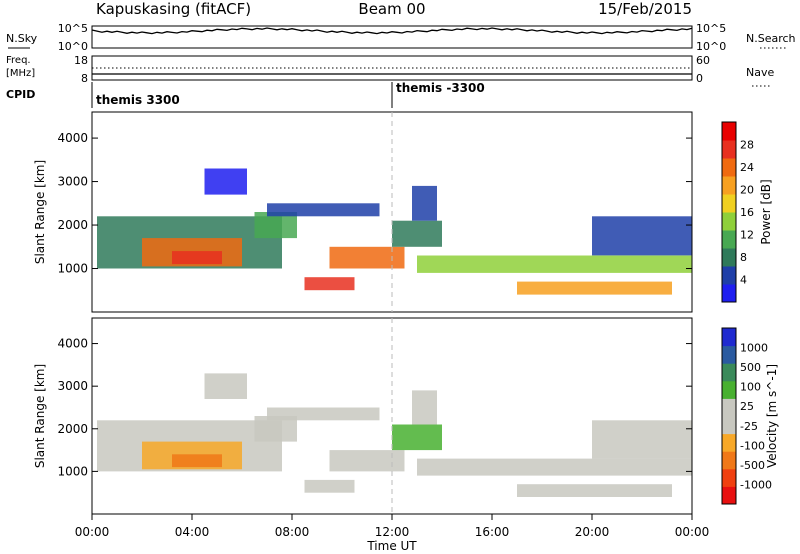 The height and width of the screenshot is (554, 800). What do you see at coordinates (747, 235) in the screenshot?
I see `power-colorbar-tick: 12` at bounding box center [747, 235].